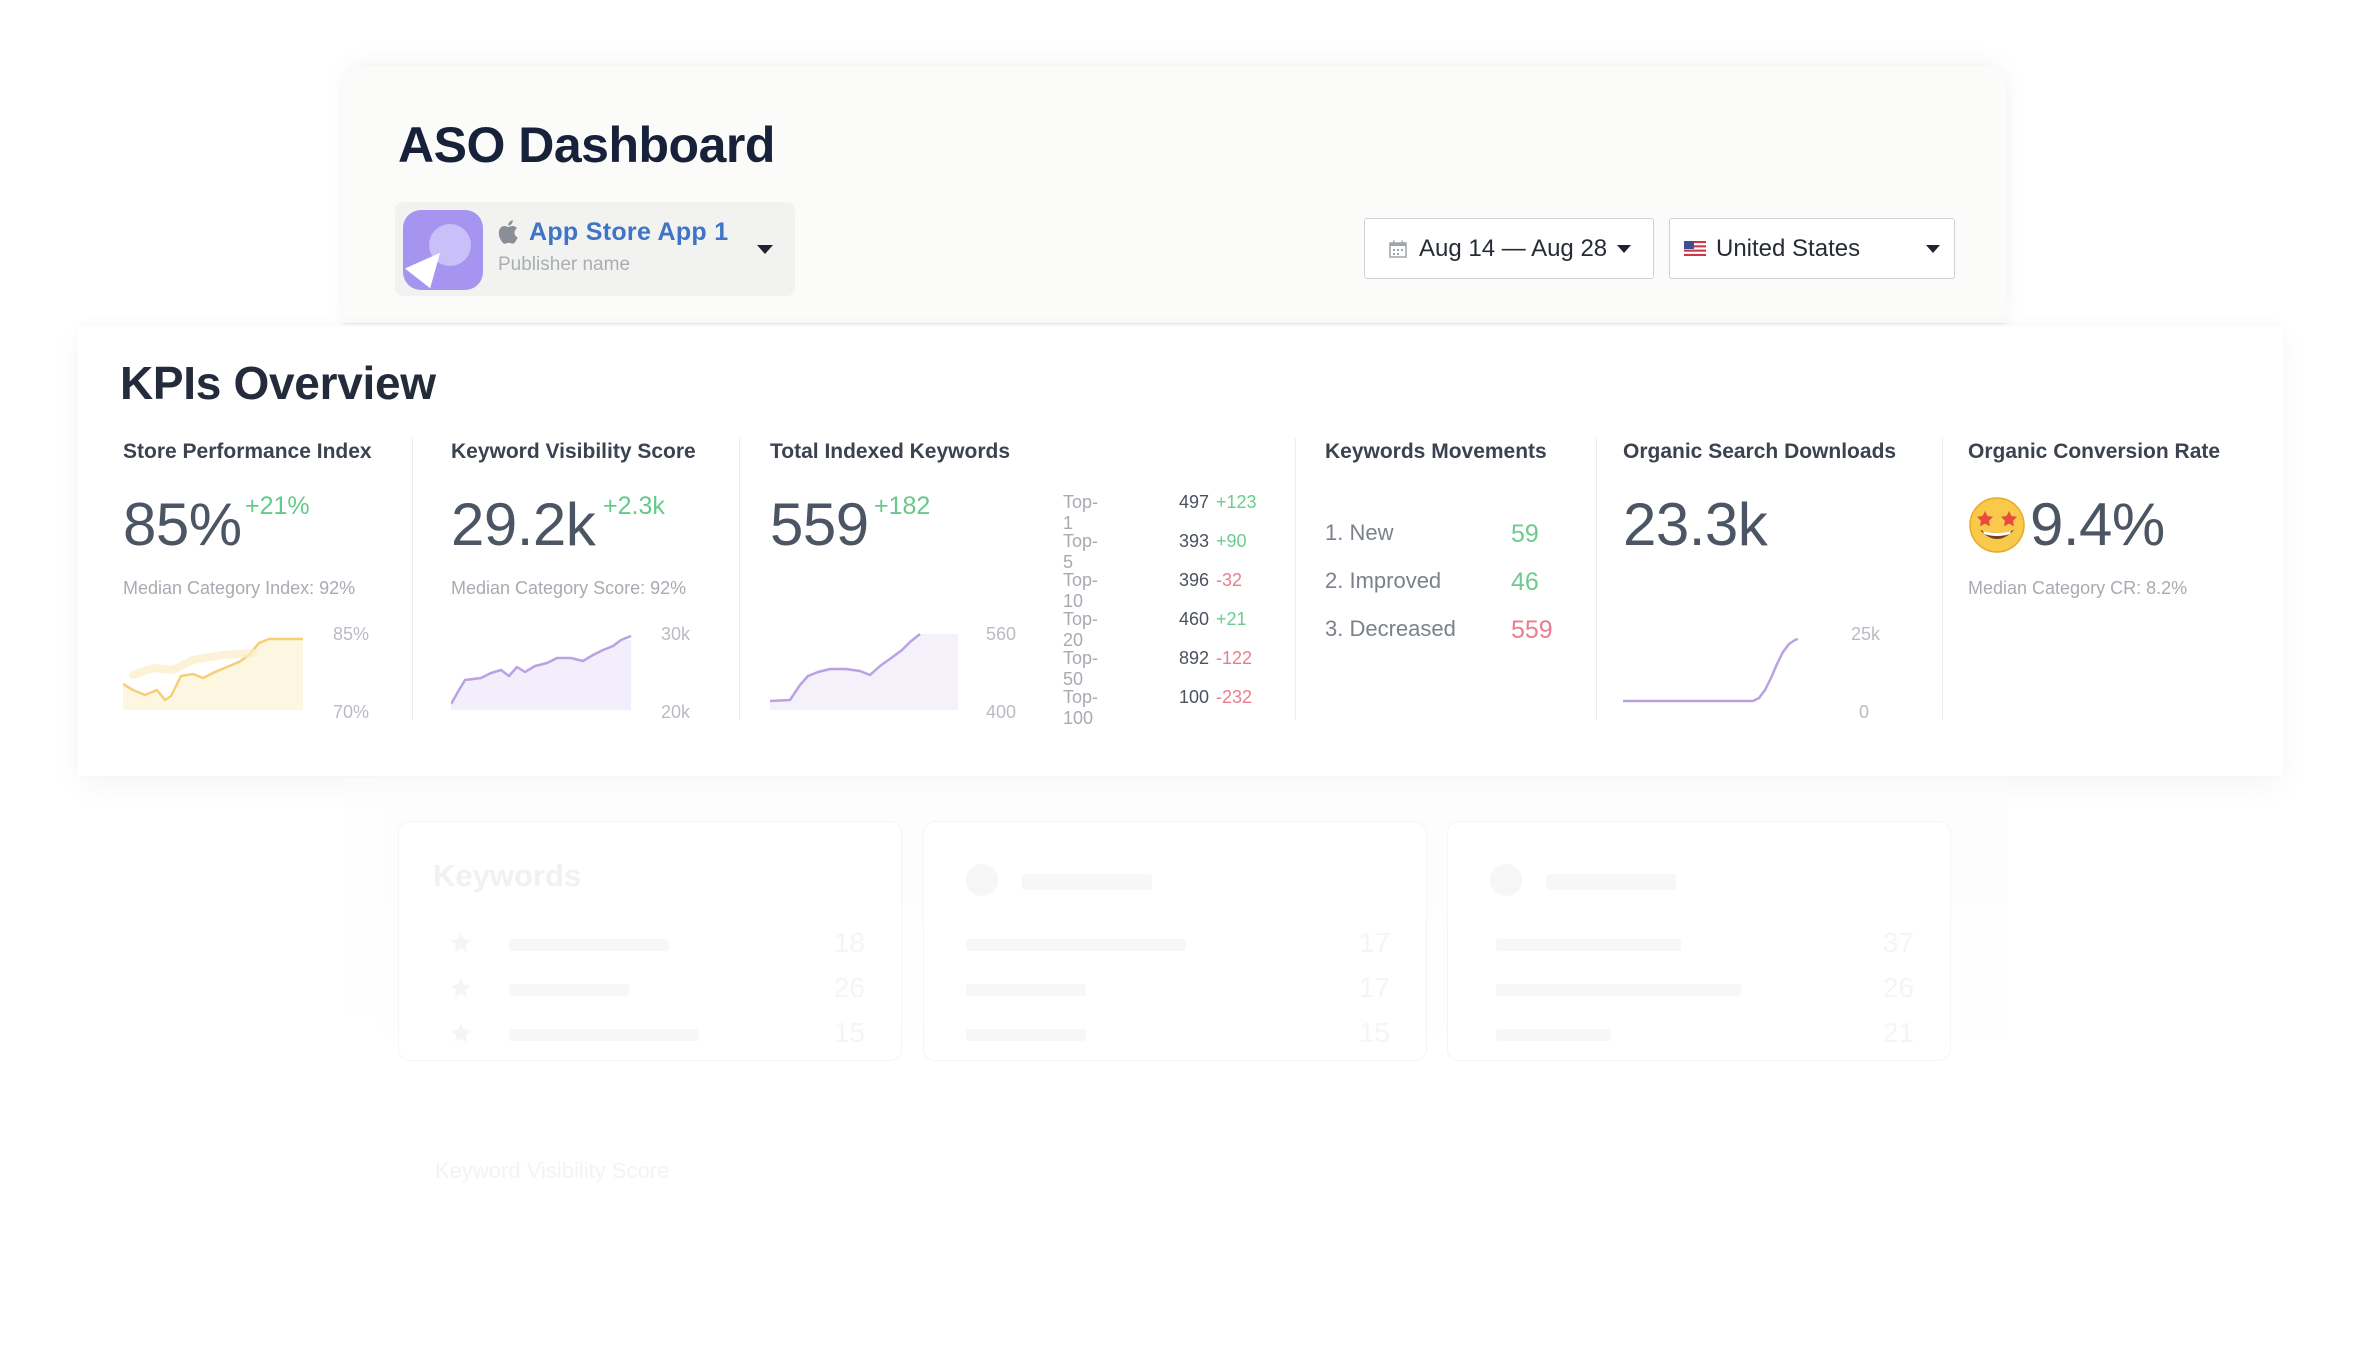 Image resolution: width=2360 pixels, height=1346 pixels. What do you see at coordinates (1506, 880) in the screenshot?
I see `arrow-down-icon` at bounding box center [1506, 880].